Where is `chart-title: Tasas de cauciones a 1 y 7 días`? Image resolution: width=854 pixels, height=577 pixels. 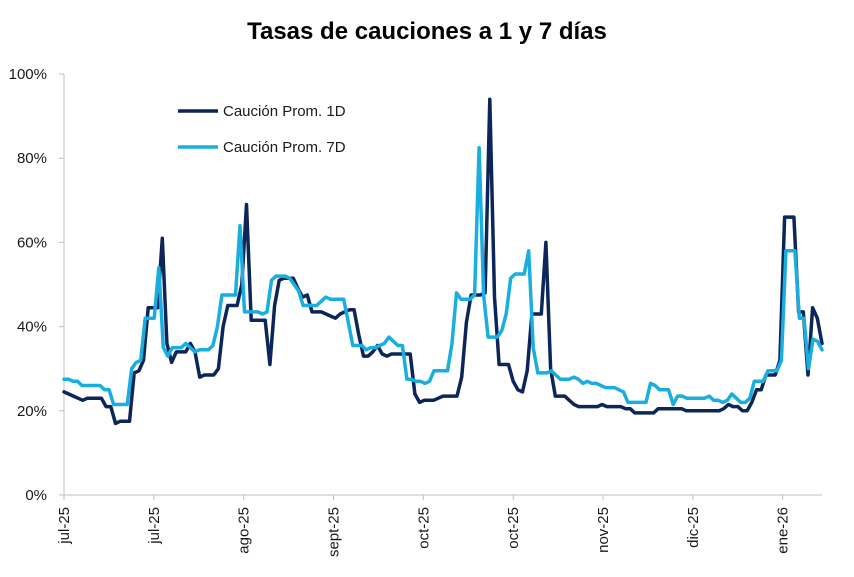 chart-title: Tasas de cauciones a 1 y 7 días is located at coordinates (427, 31).